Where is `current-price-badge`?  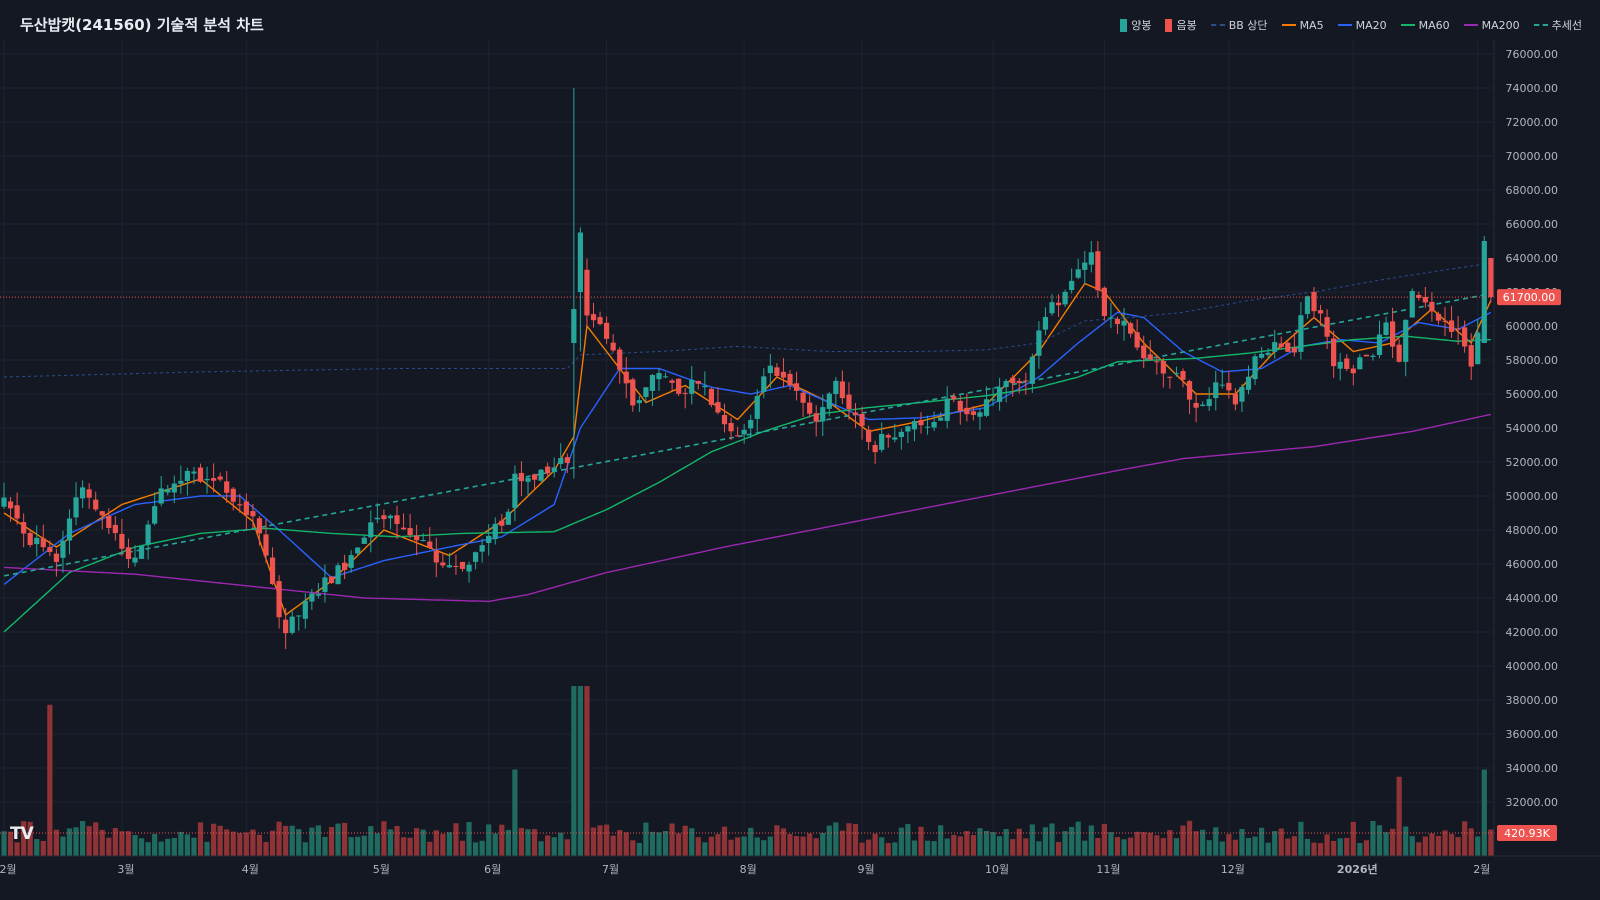
current-price-badge is located at coordinates (1529, 297).